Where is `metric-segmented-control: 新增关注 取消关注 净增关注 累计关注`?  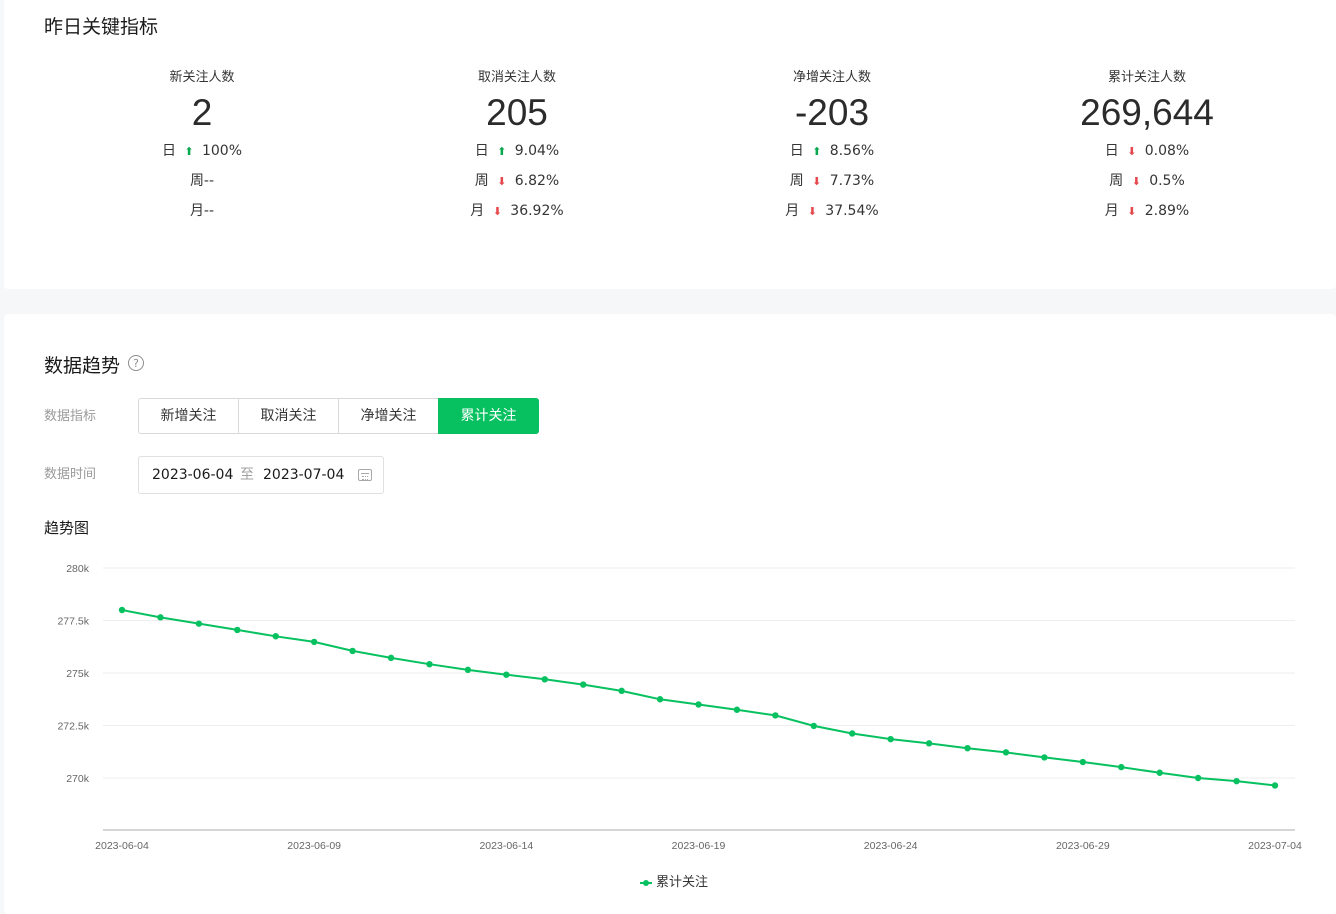
metric-segmented-control: 新增关注 取消关注 净增关注 累计关注 is located at coordinates (338, 416).